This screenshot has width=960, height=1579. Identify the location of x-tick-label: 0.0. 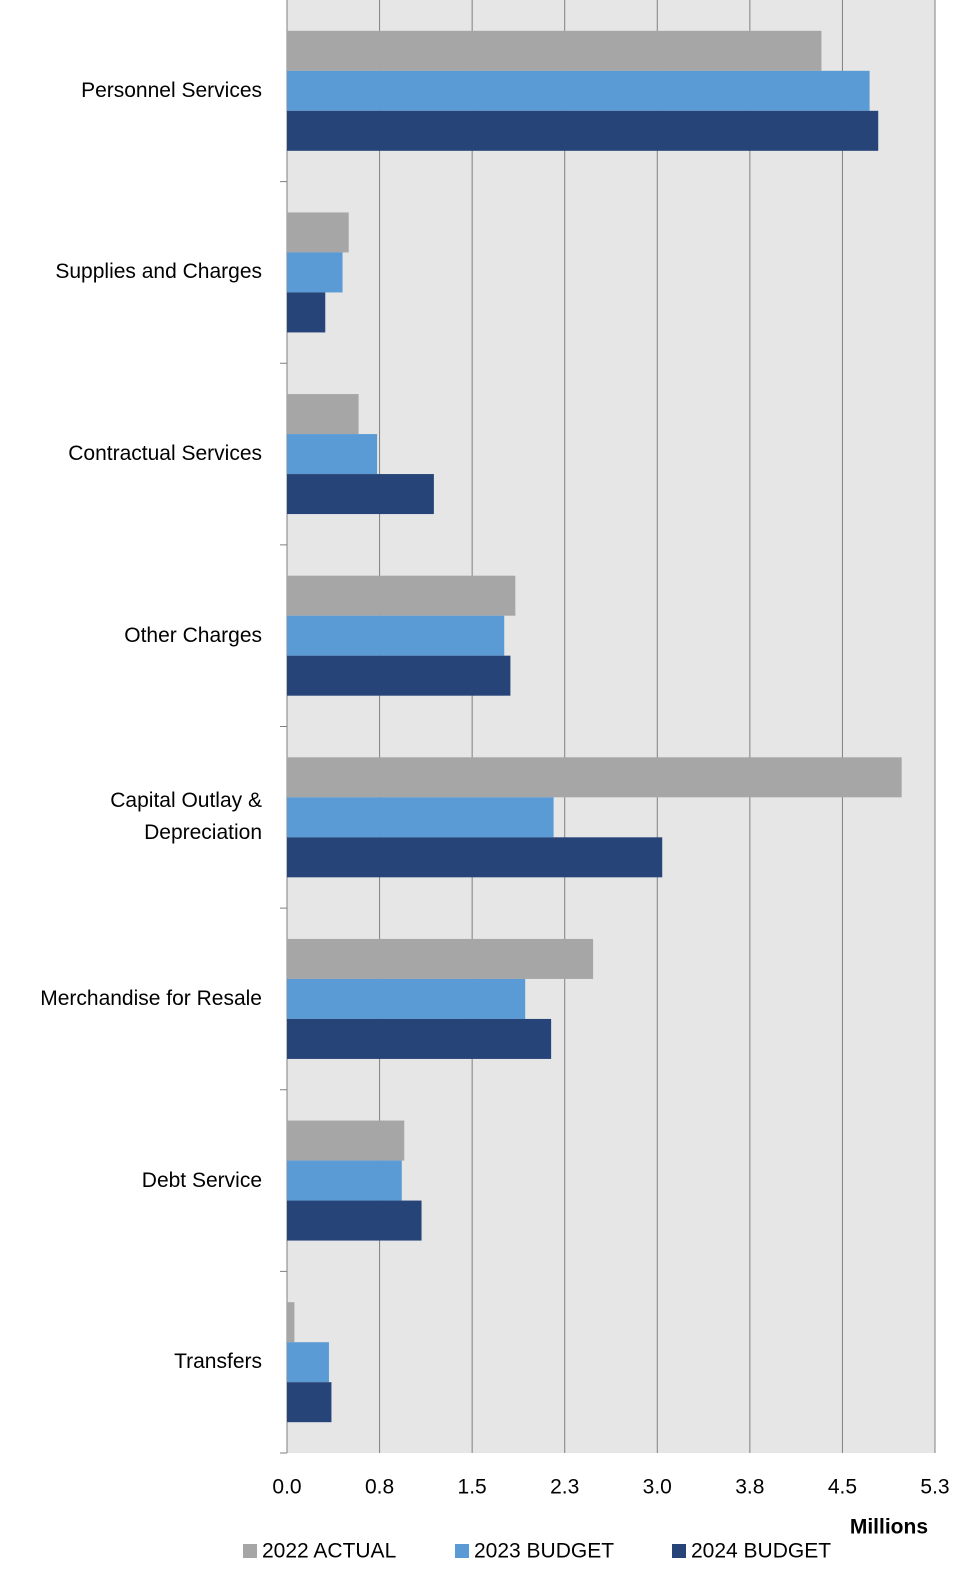
(286, 1487).